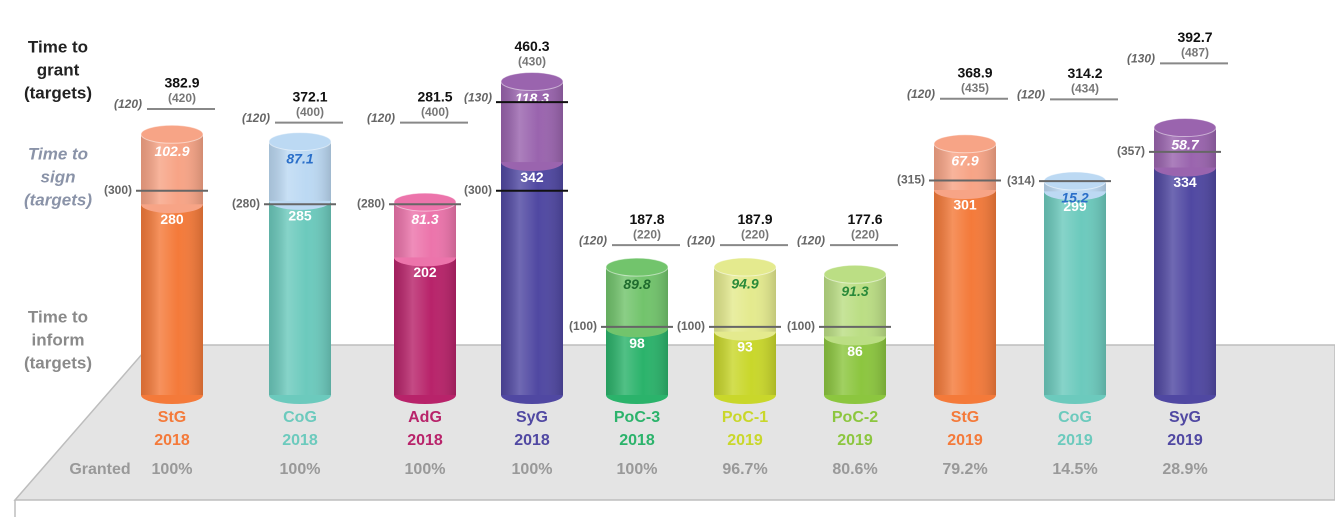 This screenshot has height=517, width=1335. Describe the element at coordinates (532, 98) in the screenshot. I see `sign-value: 118.3` at that location.